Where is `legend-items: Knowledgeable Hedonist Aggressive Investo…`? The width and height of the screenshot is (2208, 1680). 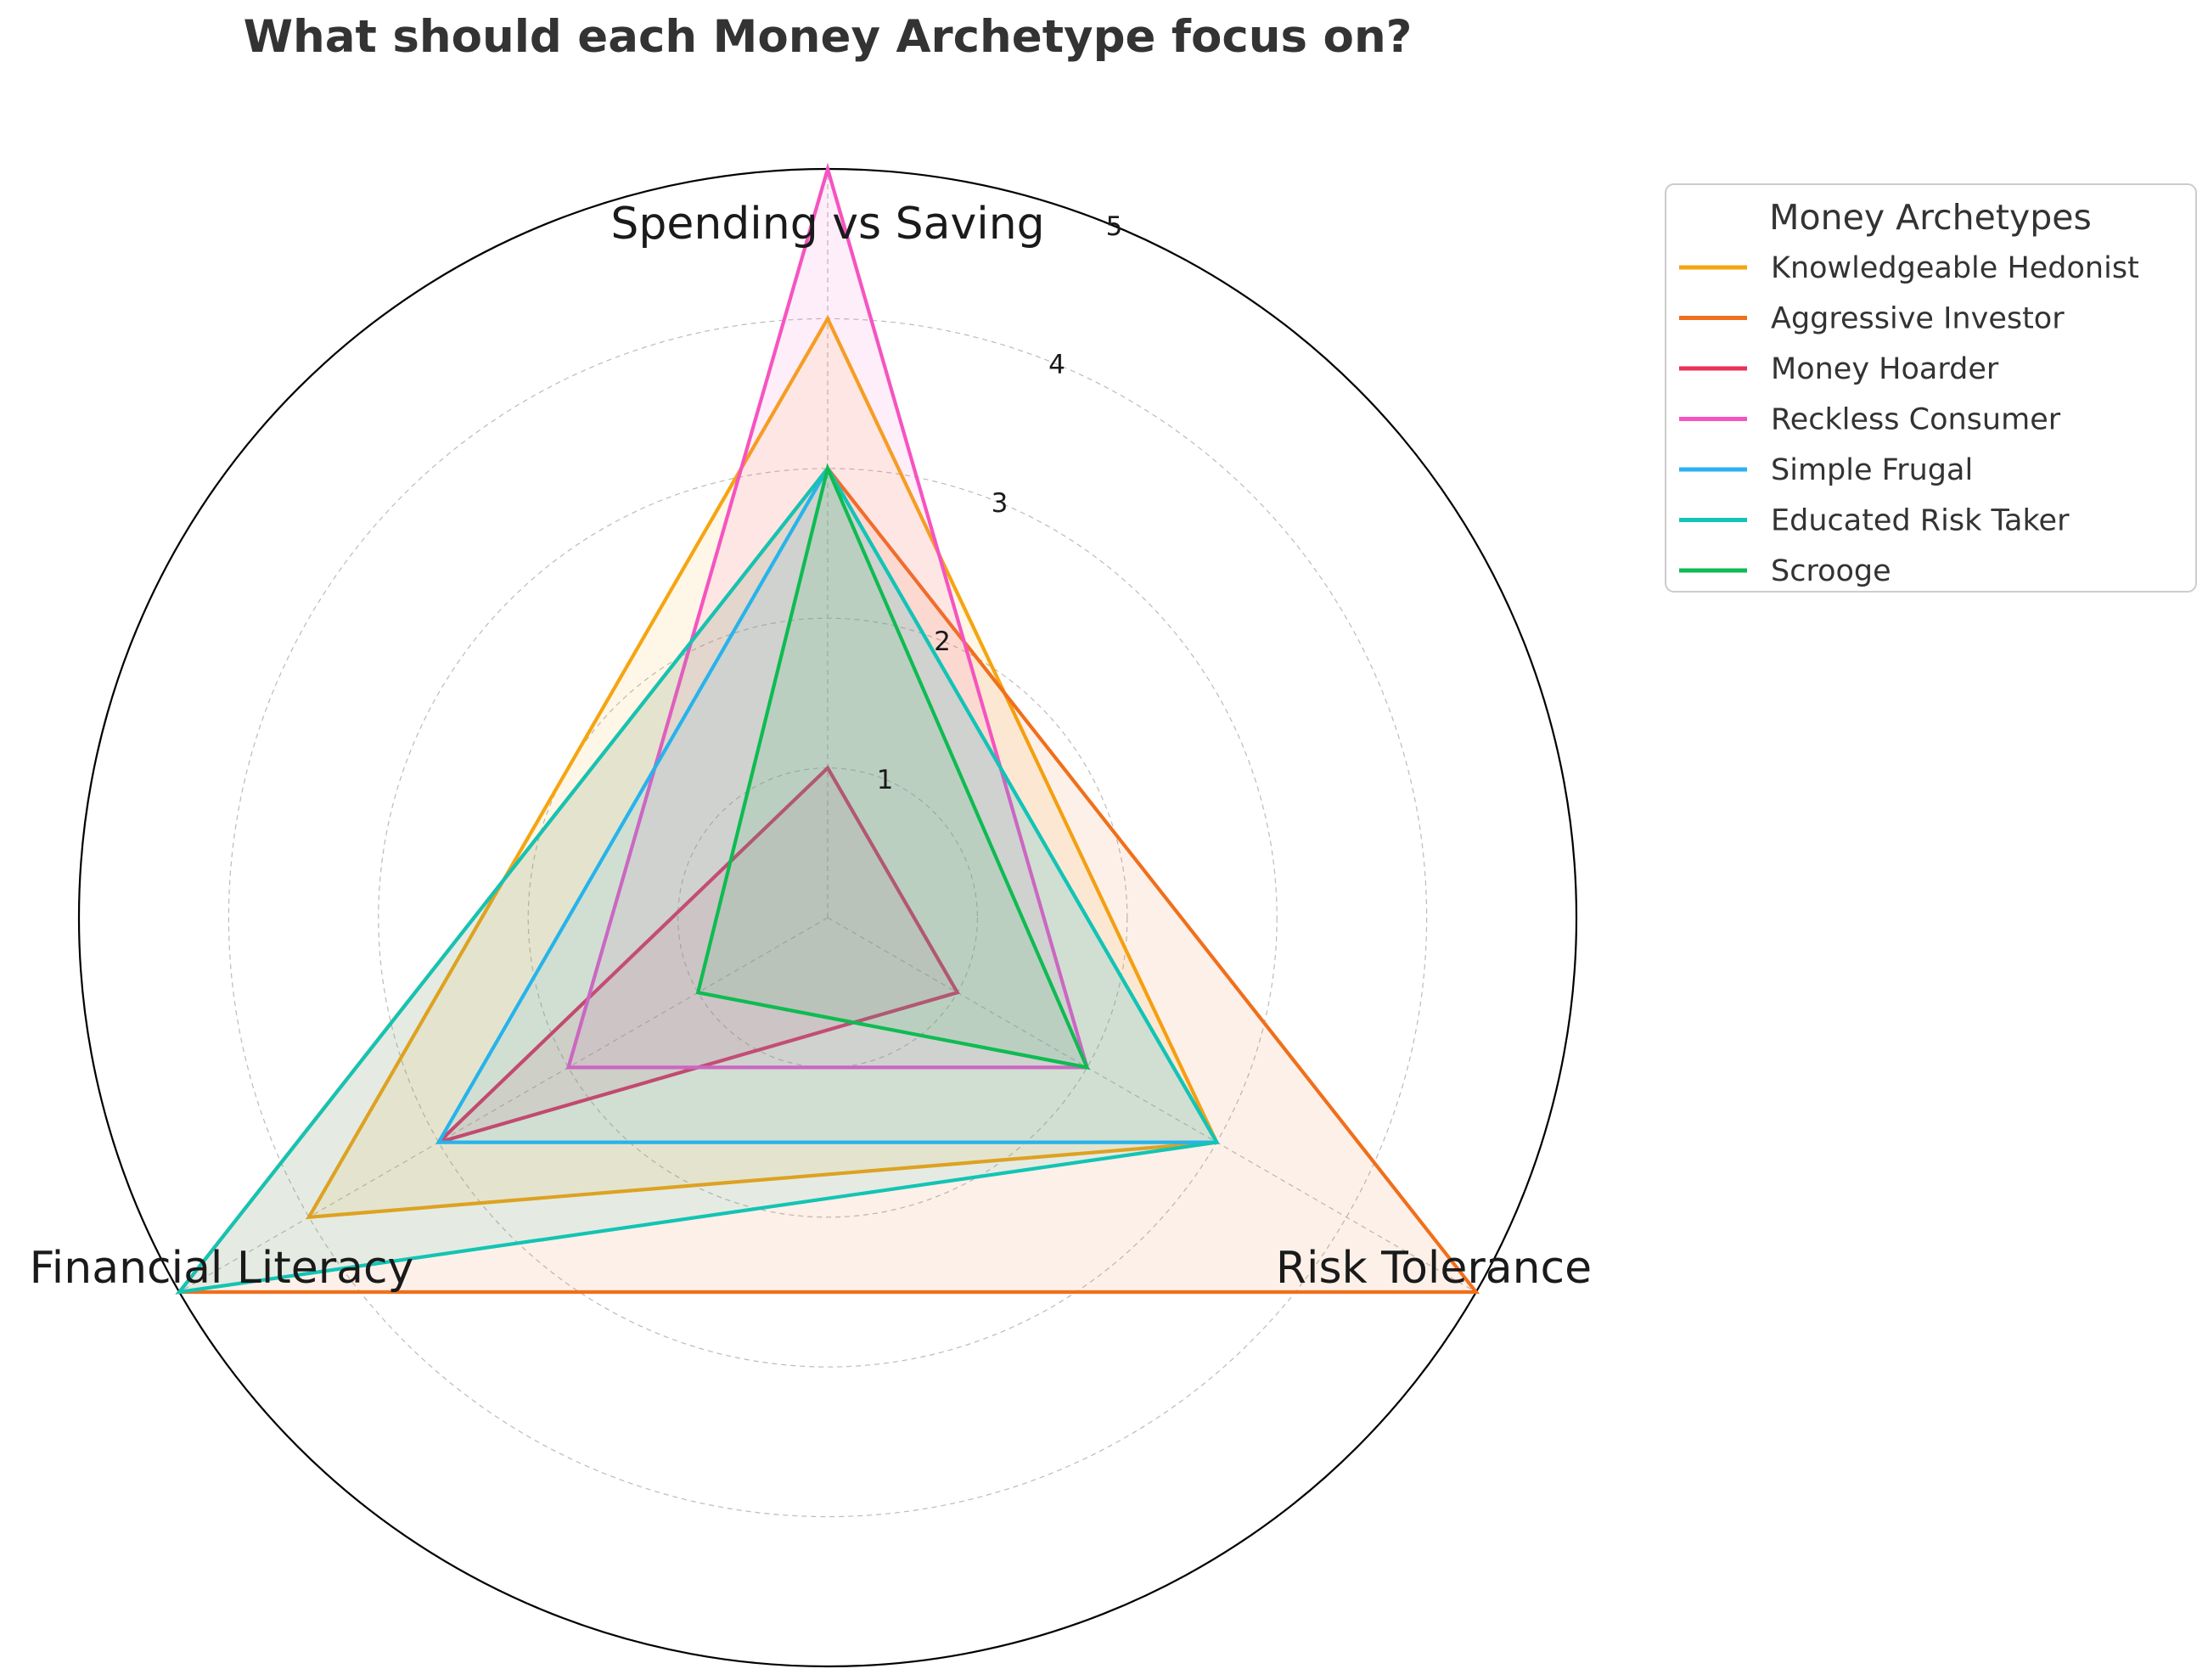 legend-items: Knowledgeable Hedonist Aggressive Investo… is located at coordinates (1909, 419).